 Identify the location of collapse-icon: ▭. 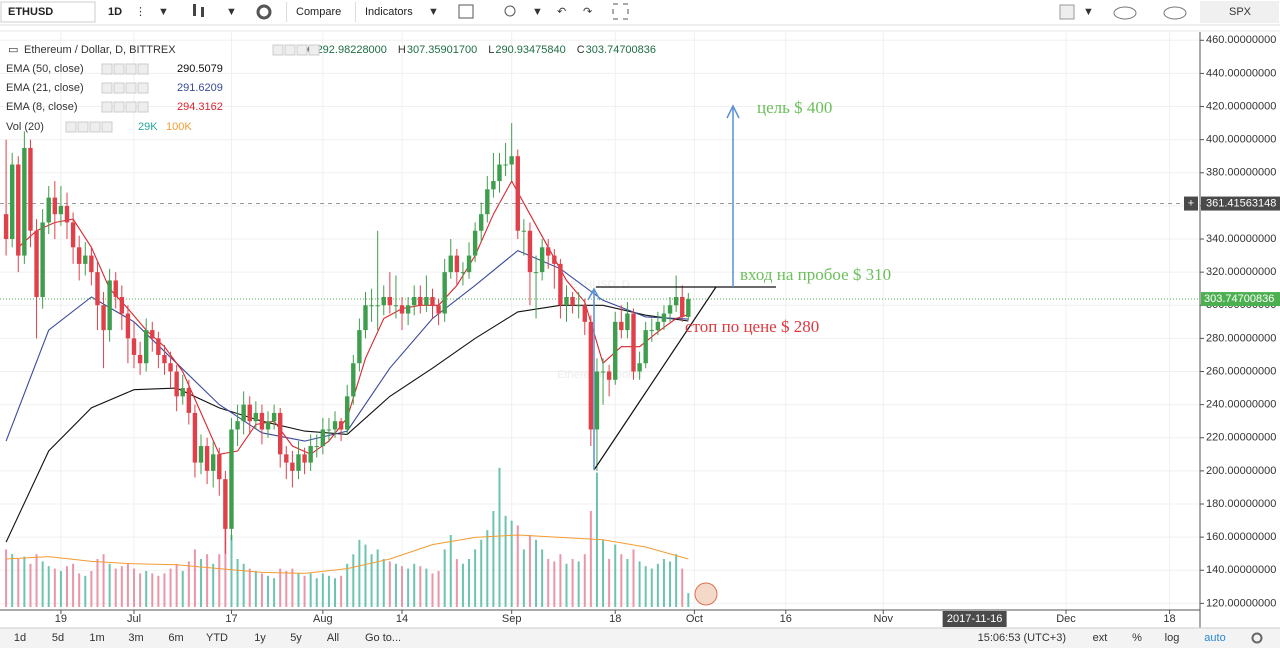
(13, 50).